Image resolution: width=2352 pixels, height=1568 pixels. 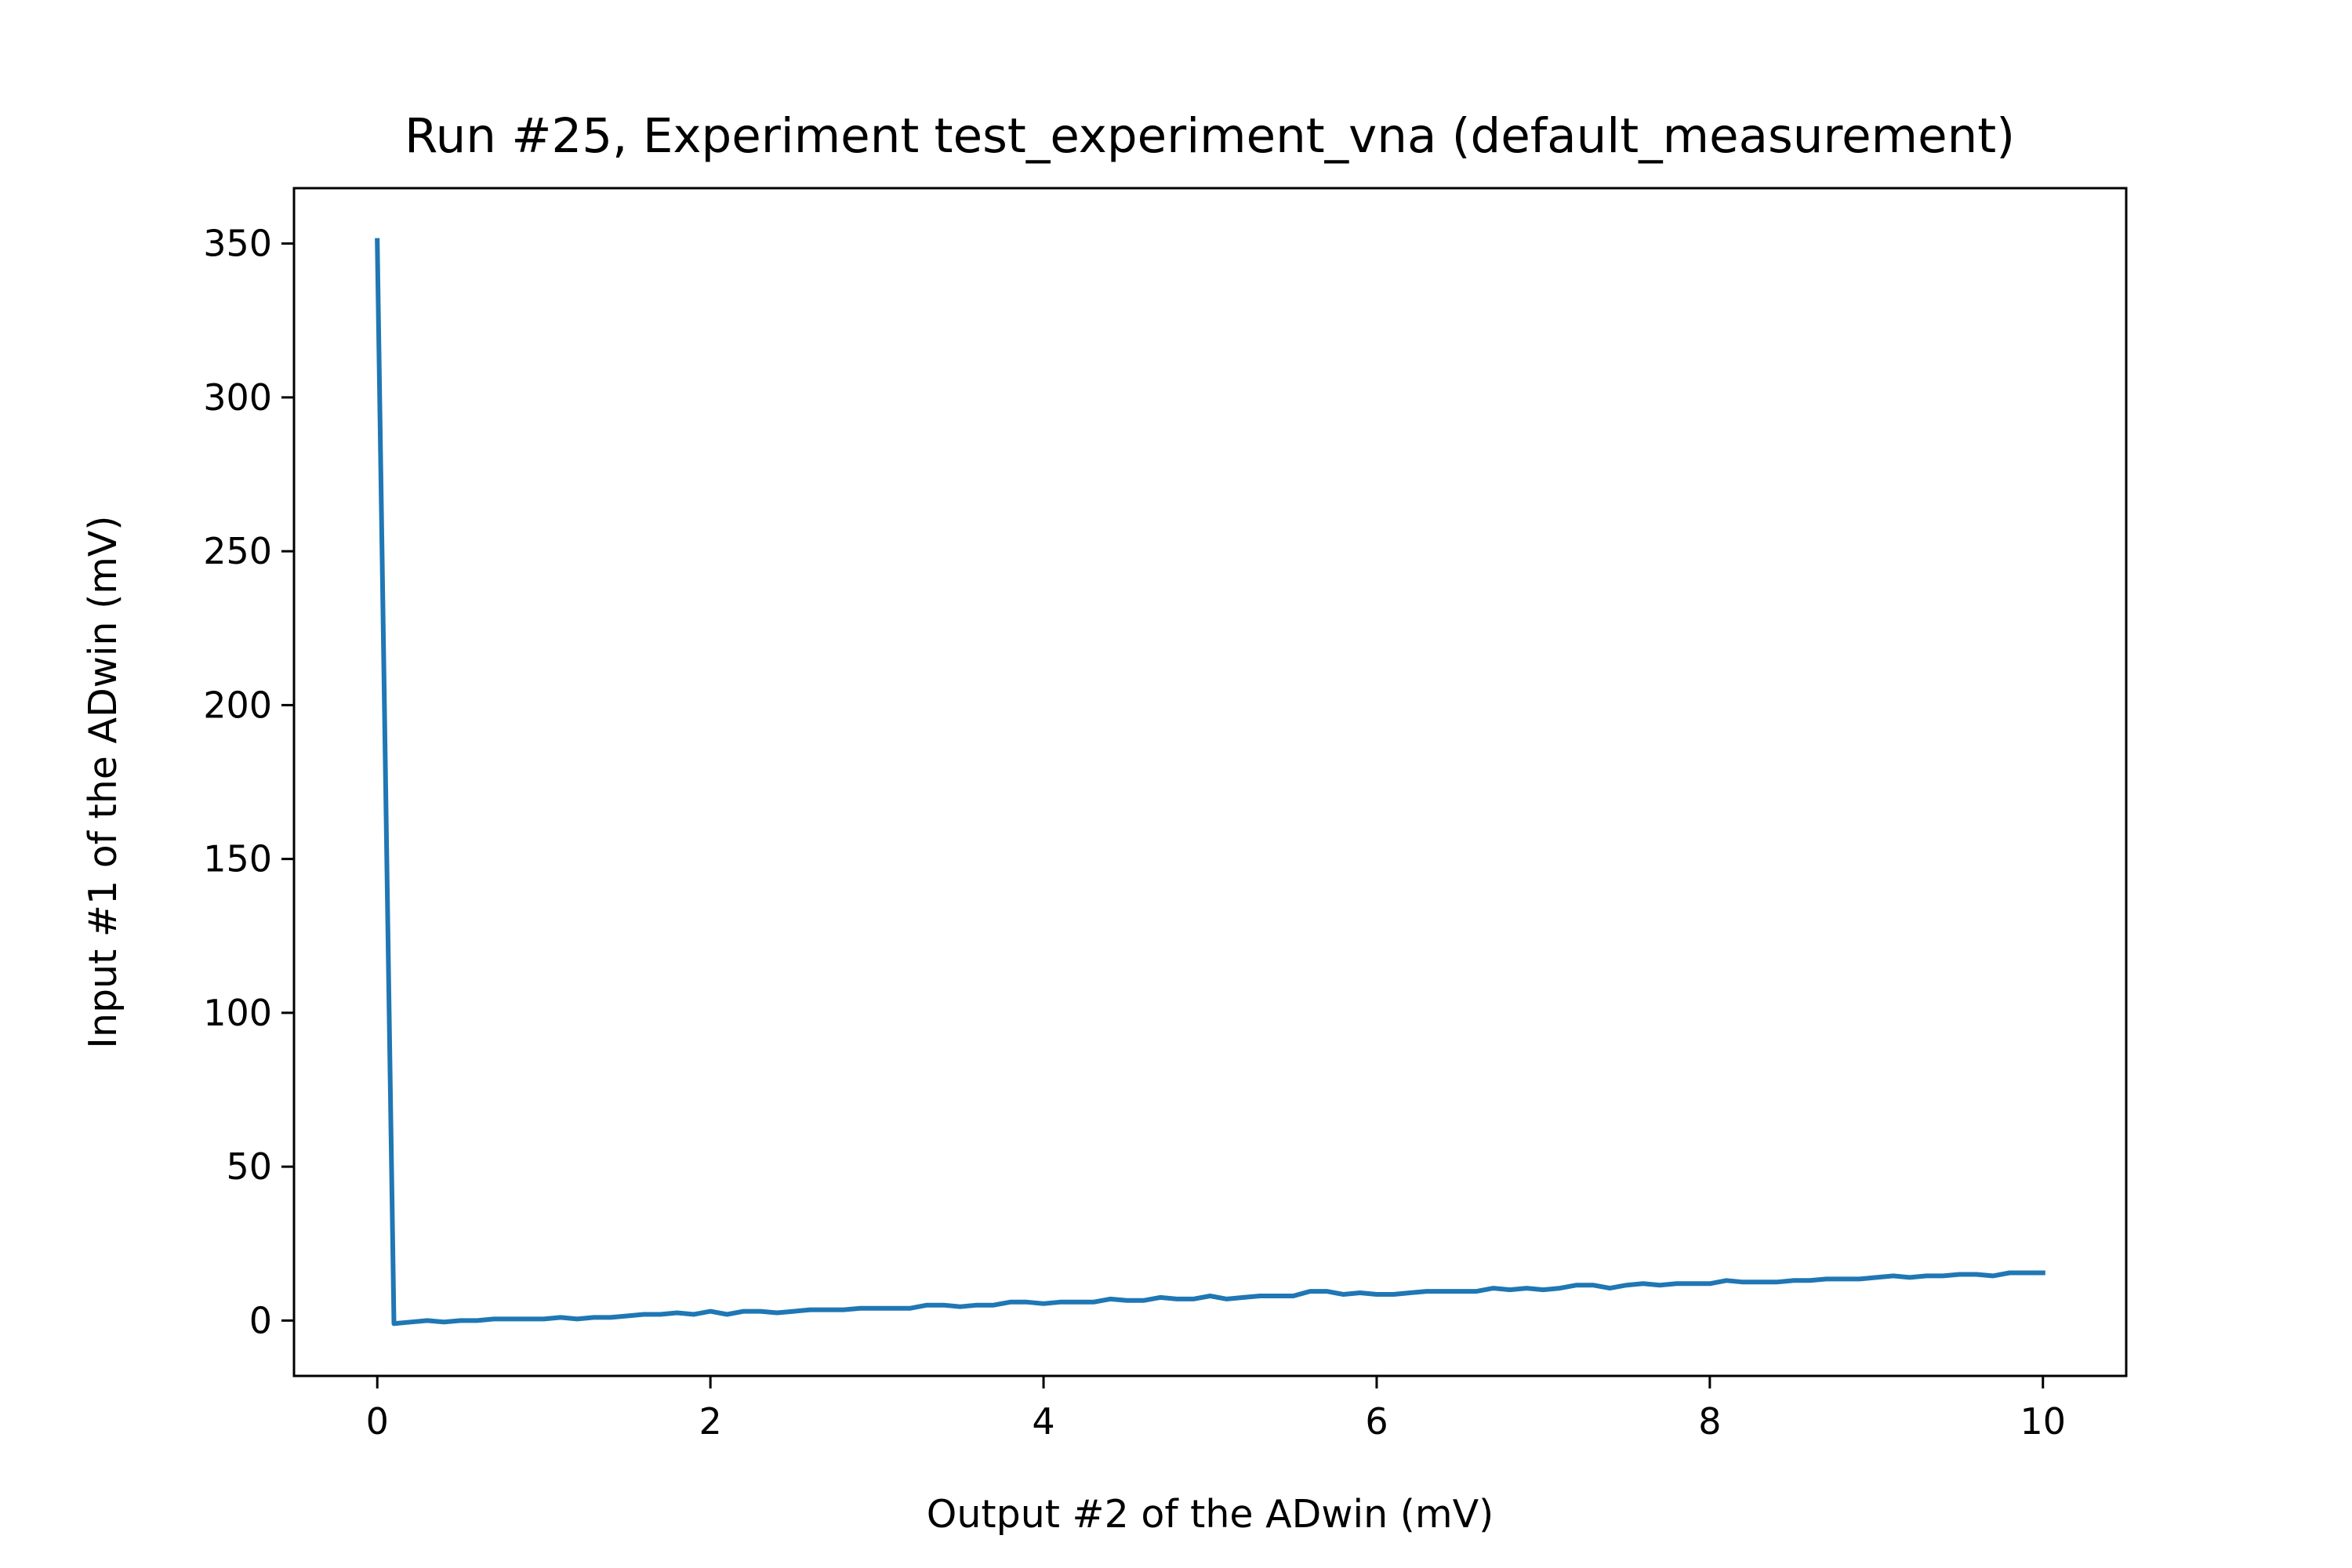 What do you see at coordinates (260, 1320) in the screenshot?
I see `y-tick-label: 0` at bounding box center [260, 1320].